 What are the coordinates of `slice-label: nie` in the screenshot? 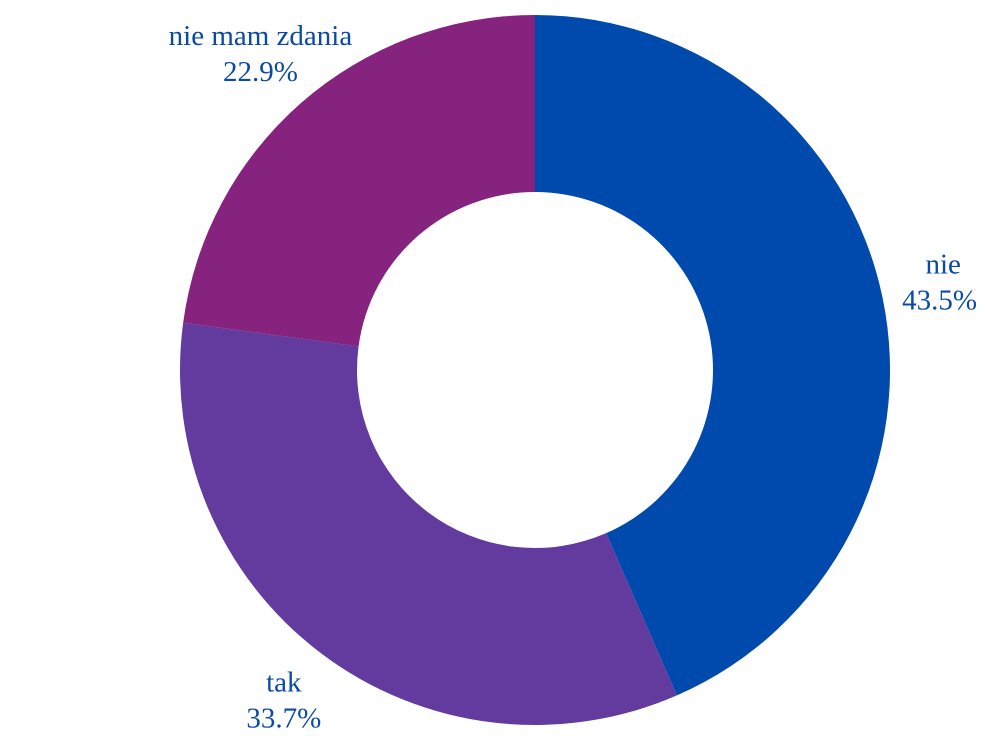 It's located at (943, 265).